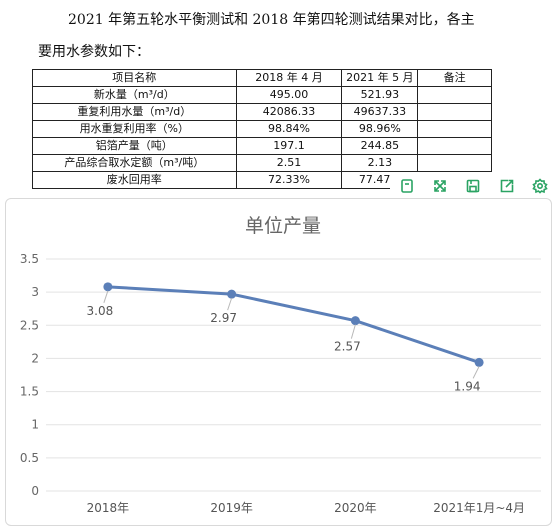  I want to click on cell-2021: 49637.33, so click(380, 112).